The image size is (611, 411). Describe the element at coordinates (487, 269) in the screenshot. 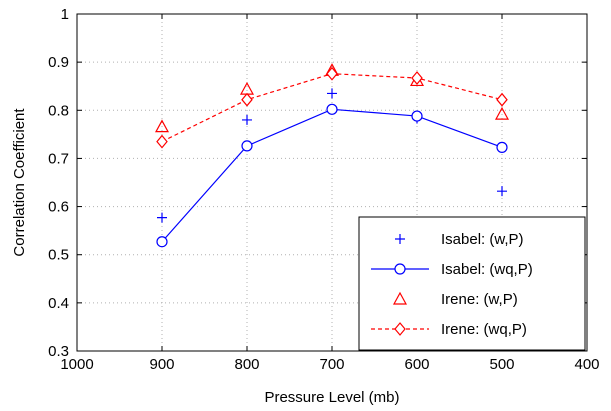

I see `legend-label: Isabel: (wq,P)` at that location.